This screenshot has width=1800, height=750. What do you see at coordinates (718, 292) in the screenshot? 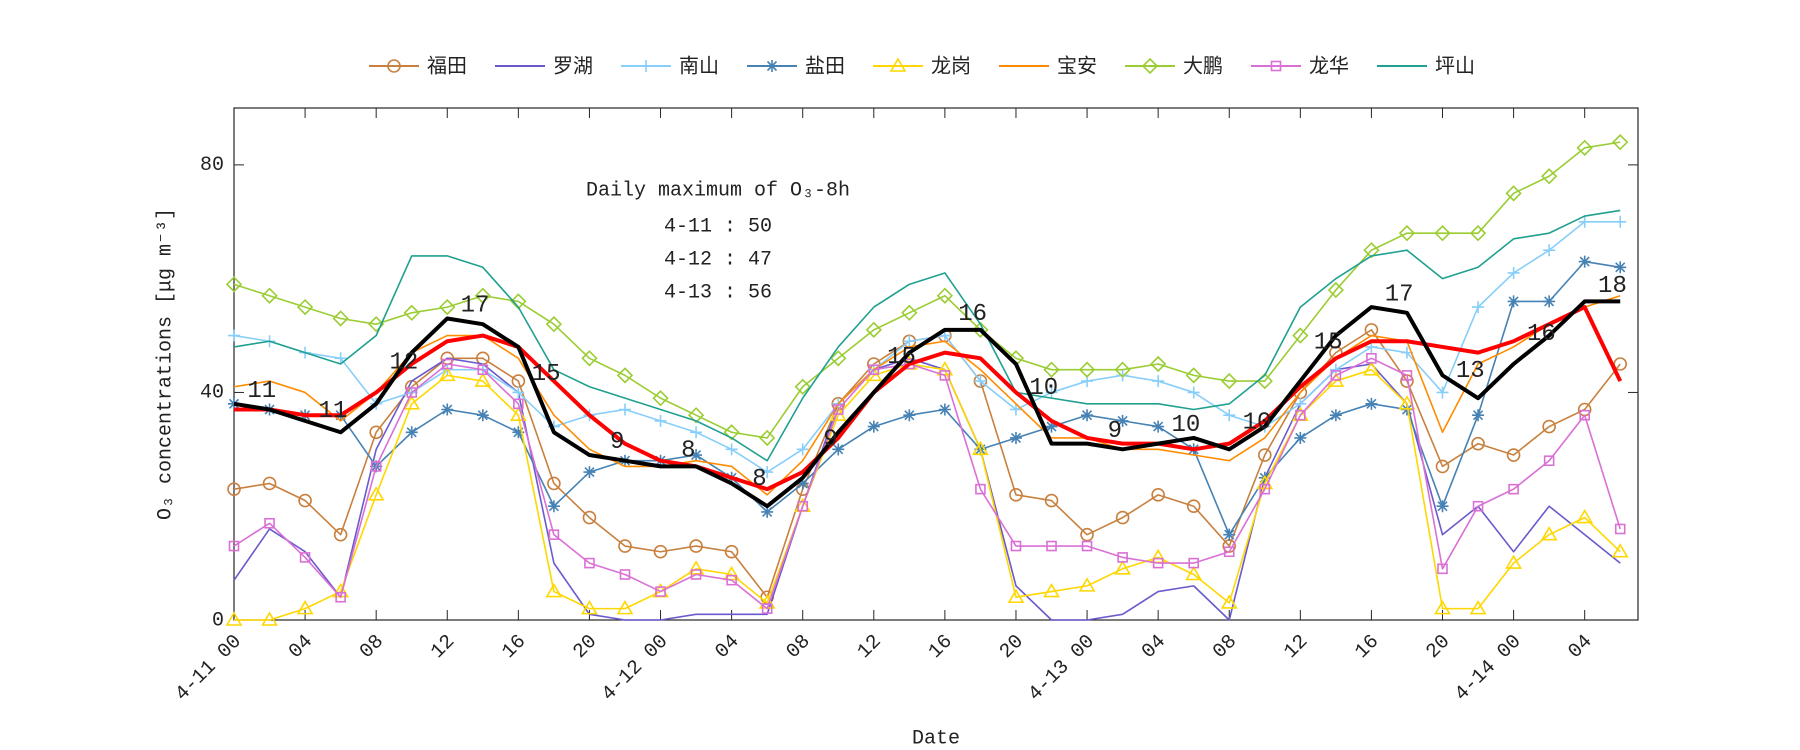
I see `info-line: 4-13 : 56` at bounding box center [718, 292].